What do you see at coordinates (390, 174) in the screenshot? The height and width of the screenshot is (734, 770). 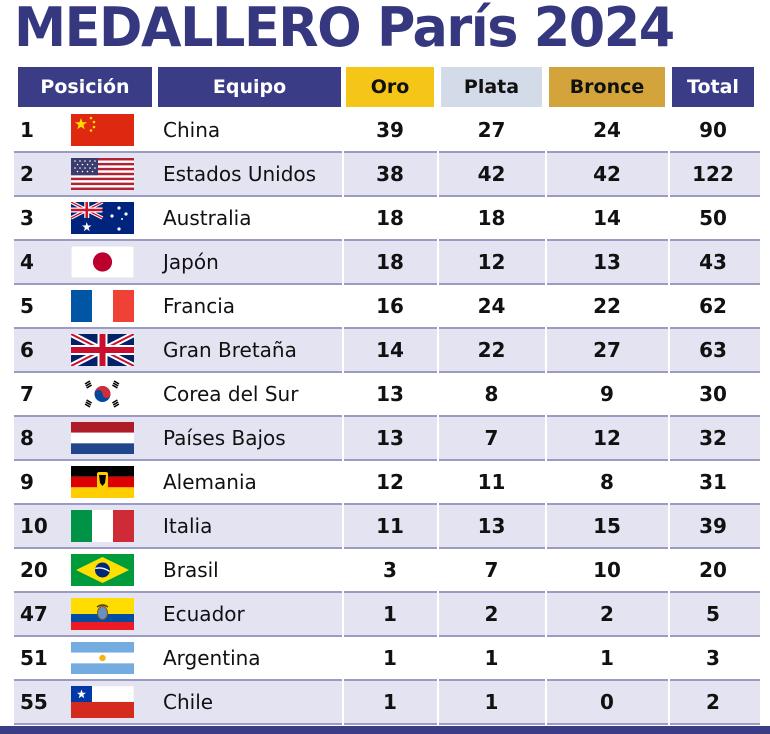 I see `gold-count: 38` at bounding box center [390, 174].